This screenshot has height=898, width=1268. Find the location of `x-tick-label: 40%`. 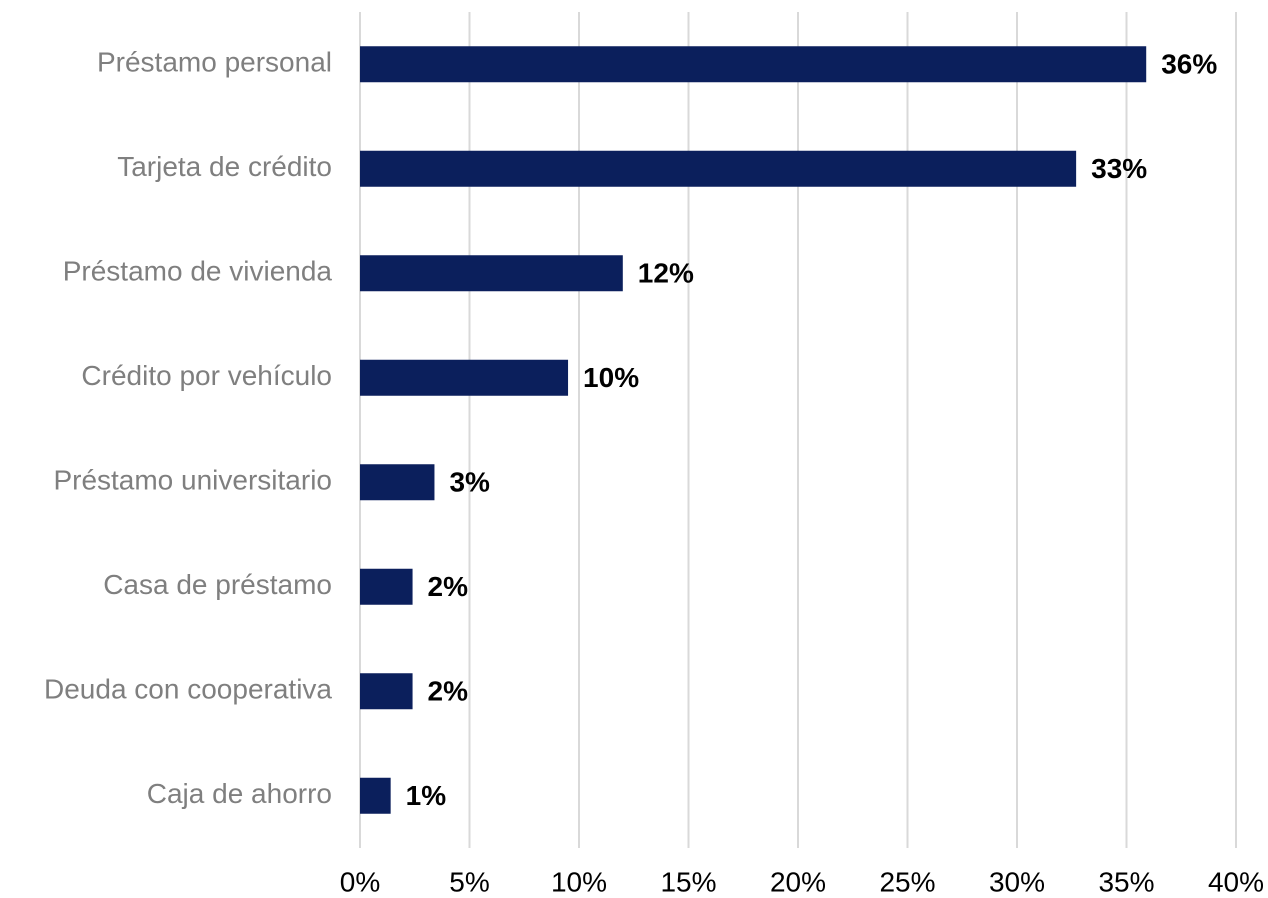

x-tick-label: 40% is located at coordinates (1236, 881).